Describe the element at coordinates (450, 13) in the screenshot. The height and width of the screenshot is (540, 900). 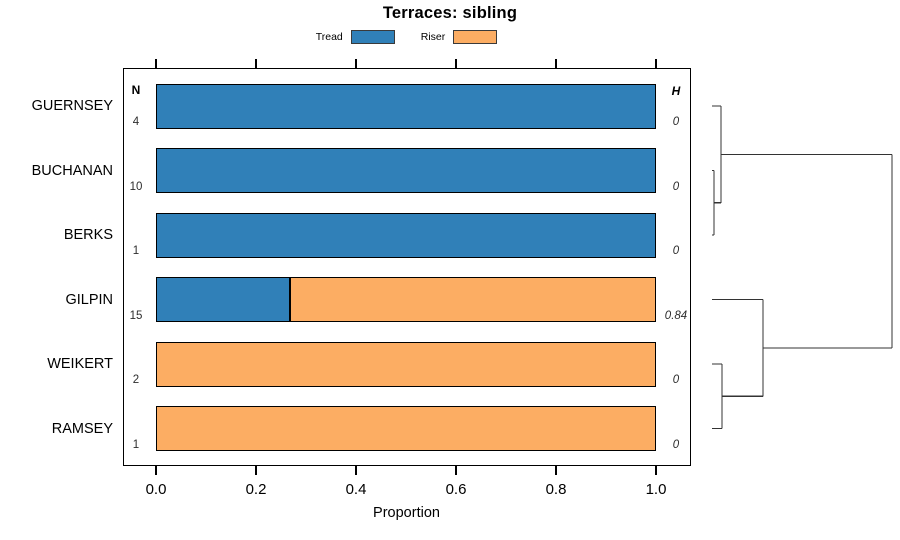
I see `chart-title: Terraces: sibling` at that location.